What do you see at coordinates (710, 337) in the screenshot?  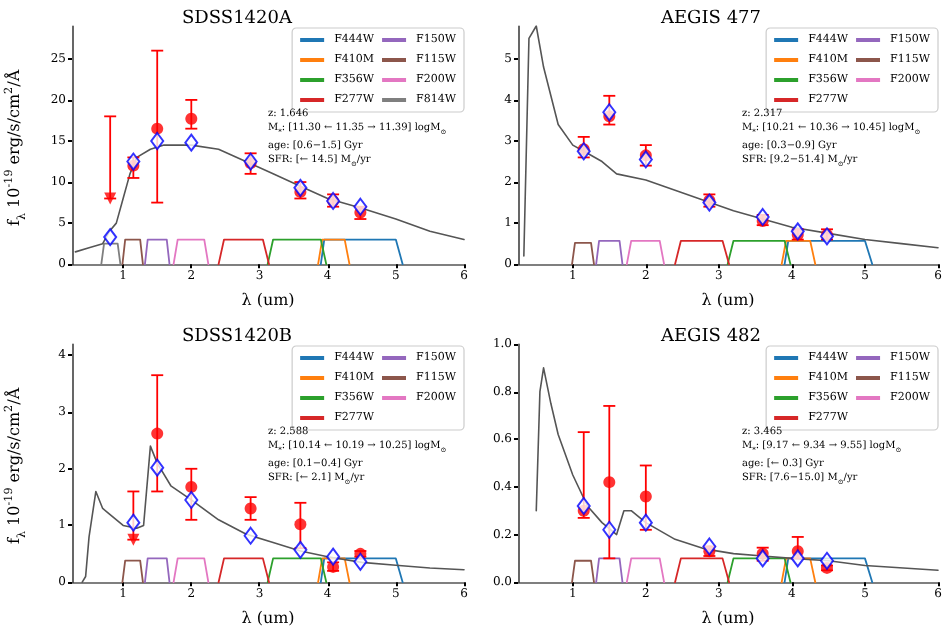 I see `chart-title: AEGIS 482` at bounding box center [710, 337].